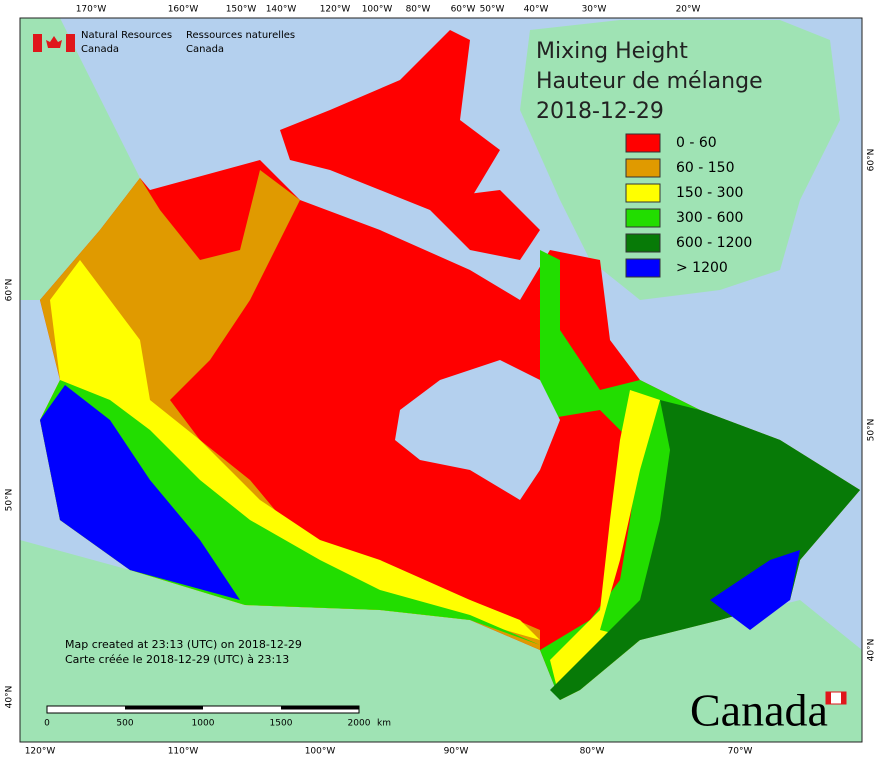 The height and width of the screenshot is (760, 880). Describe the element at coordinates (755, 590) in the screenshot. I see `zone-1200-east` at that location.